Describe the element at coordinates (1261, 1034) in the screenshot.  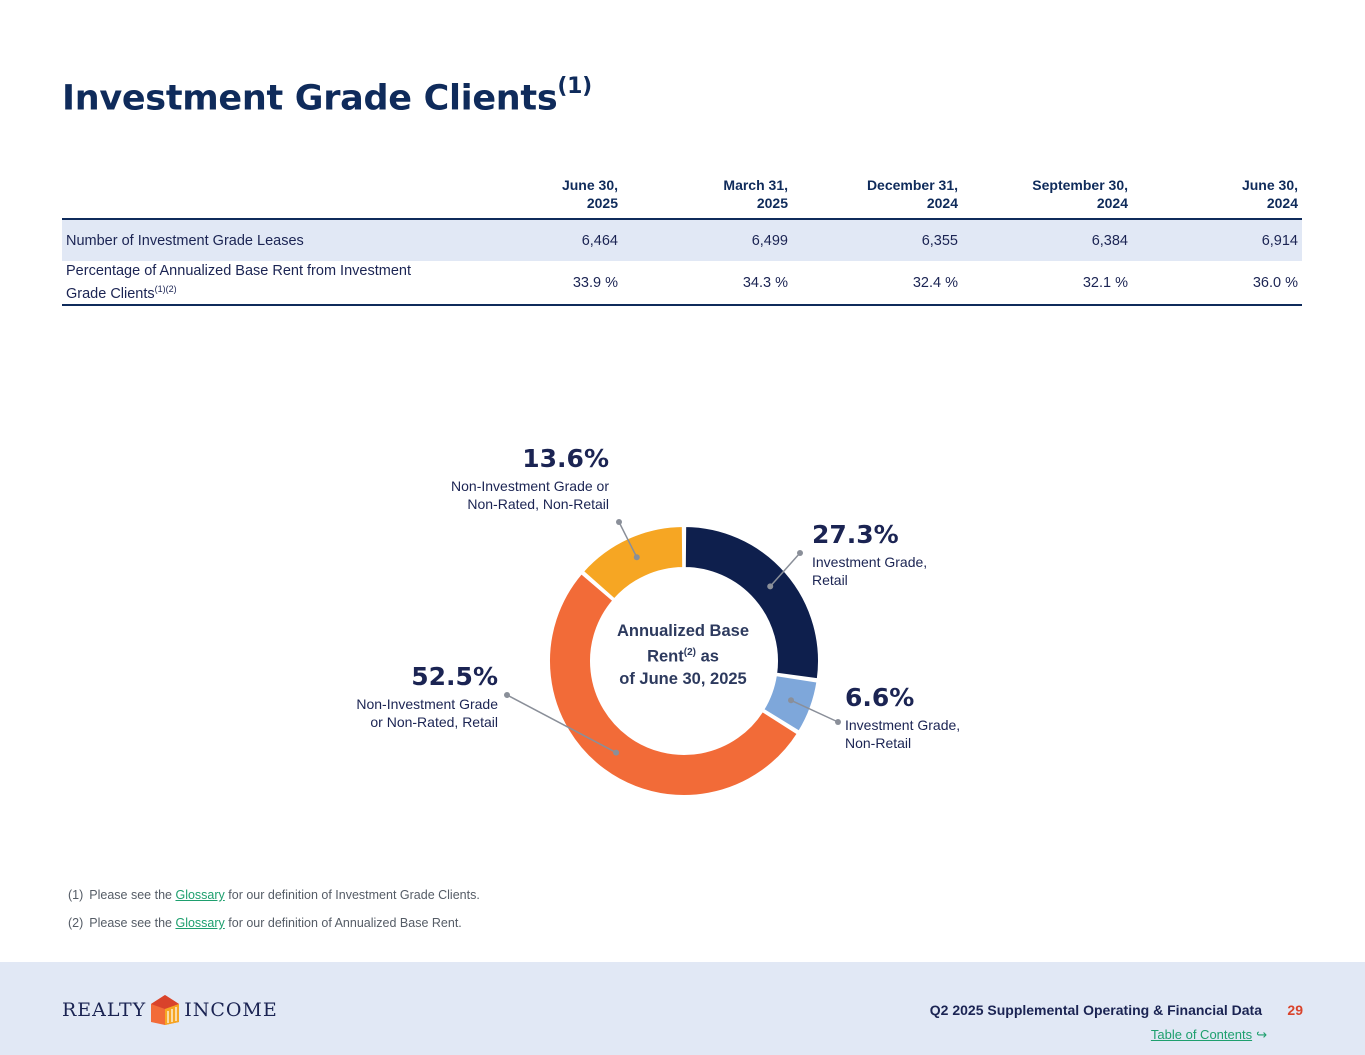
I see `return-arrow-icon: ↪` at that location.